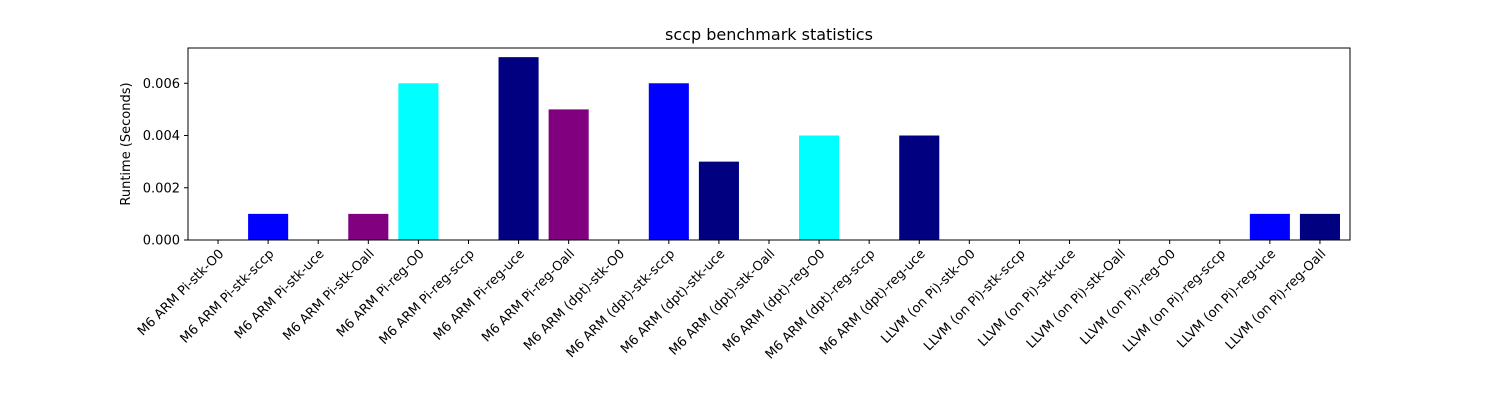 The image size is (1500, 400). What do you see at coordinates (769, 34) in the screenshot?
I see `chart-title: sccp benchmark statistics` at bounding box center [769, 34].